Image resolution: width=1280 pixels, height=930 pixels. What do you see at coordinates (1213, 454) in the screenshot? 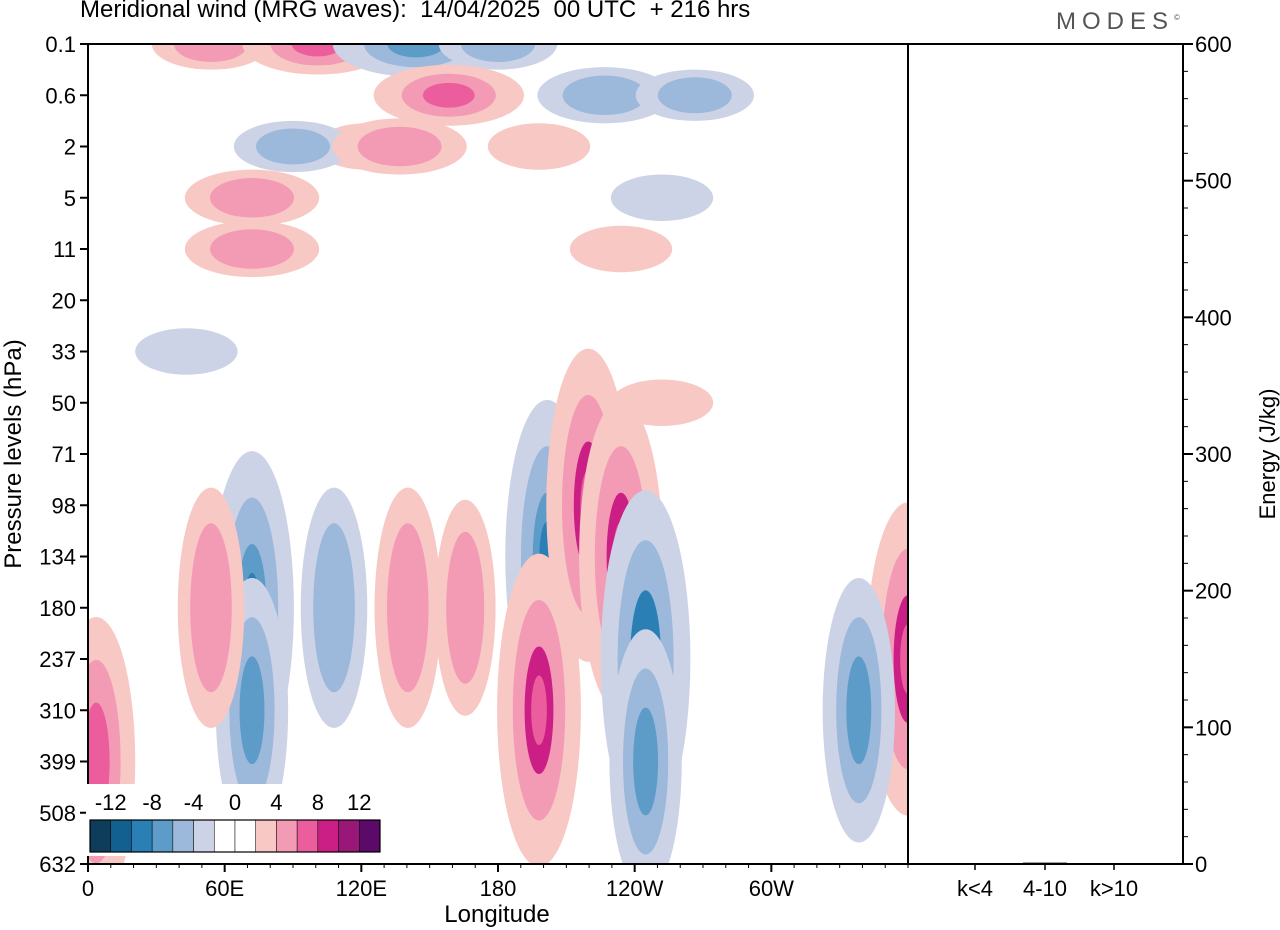
I see `energy-tick-label: 300` at bounding box center [1213, 454].